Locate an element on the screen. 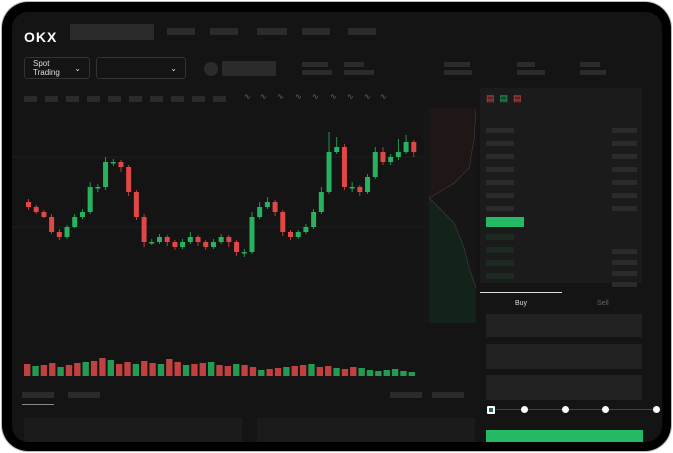 This screenshot has width=673, height=453. slider-handle is located at coordinates (491, 410).